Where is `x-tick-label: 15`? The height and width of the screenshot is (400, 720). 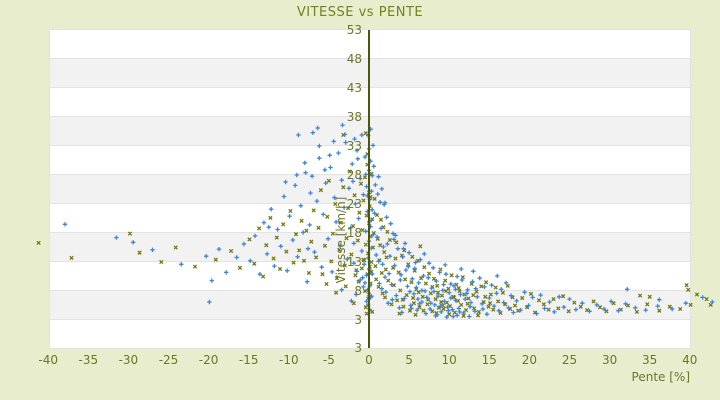 x-tick-label: 15 is located at coordinates (489, 360).